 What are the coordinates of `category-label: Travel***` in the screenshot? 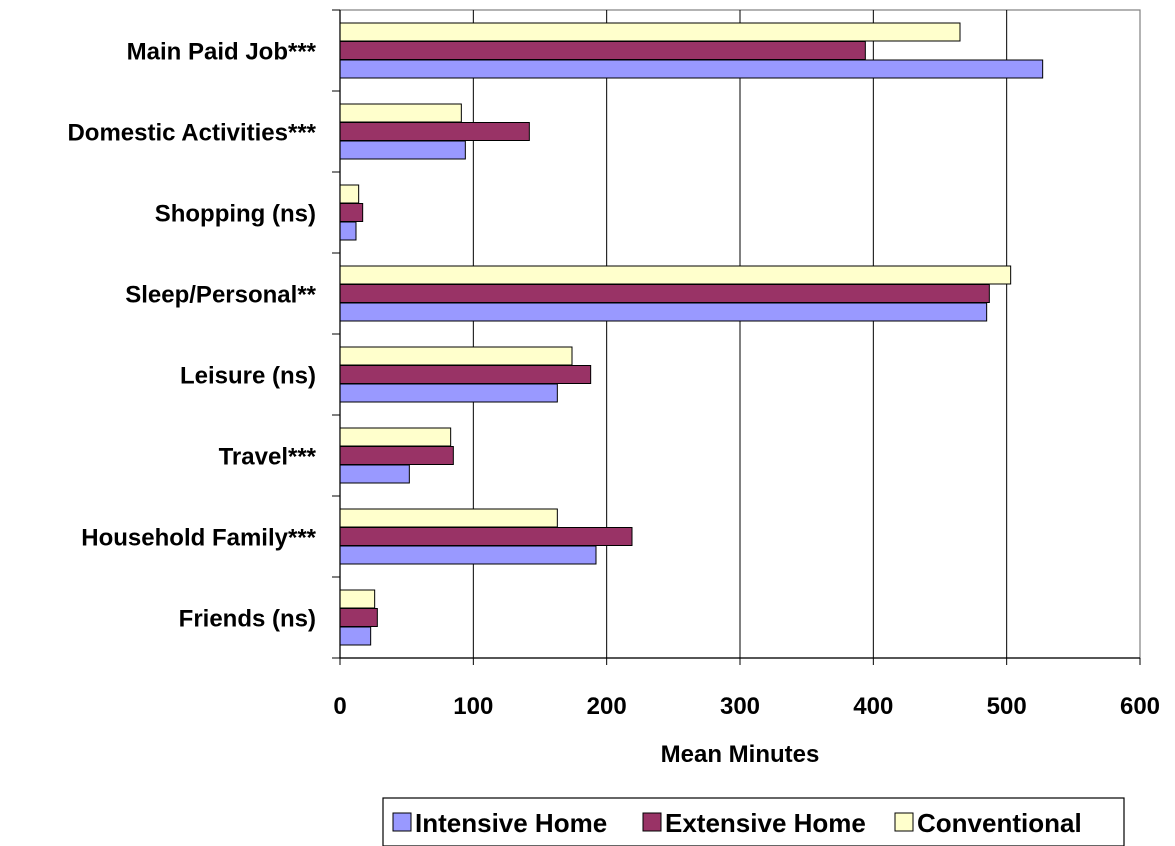 It's located at (268, 457).